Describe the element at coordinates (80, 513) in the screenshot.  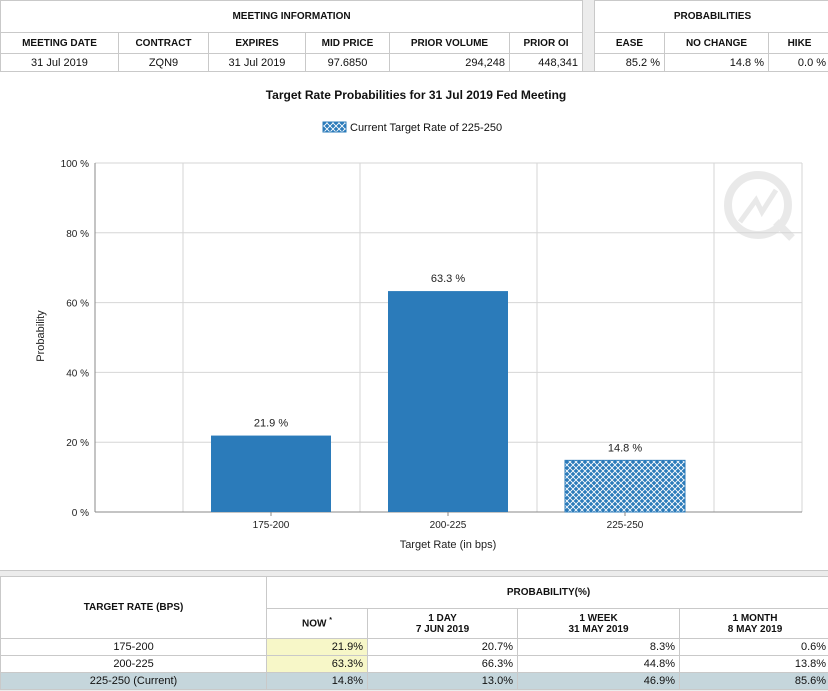
I see `y-tick-label: 0 %` at that location.